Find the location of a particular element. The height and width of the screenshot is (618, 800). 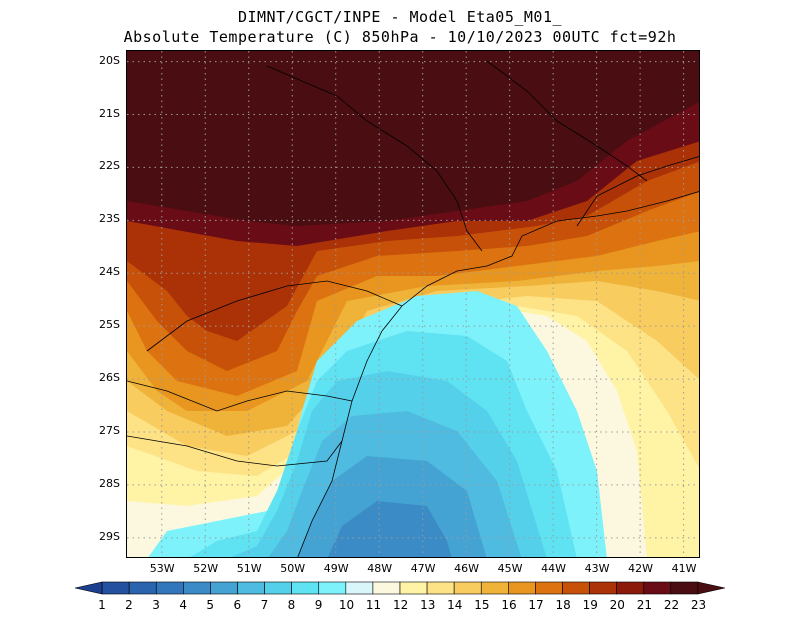

lon-tick-label: 46W is located at coordinates (467, 568).